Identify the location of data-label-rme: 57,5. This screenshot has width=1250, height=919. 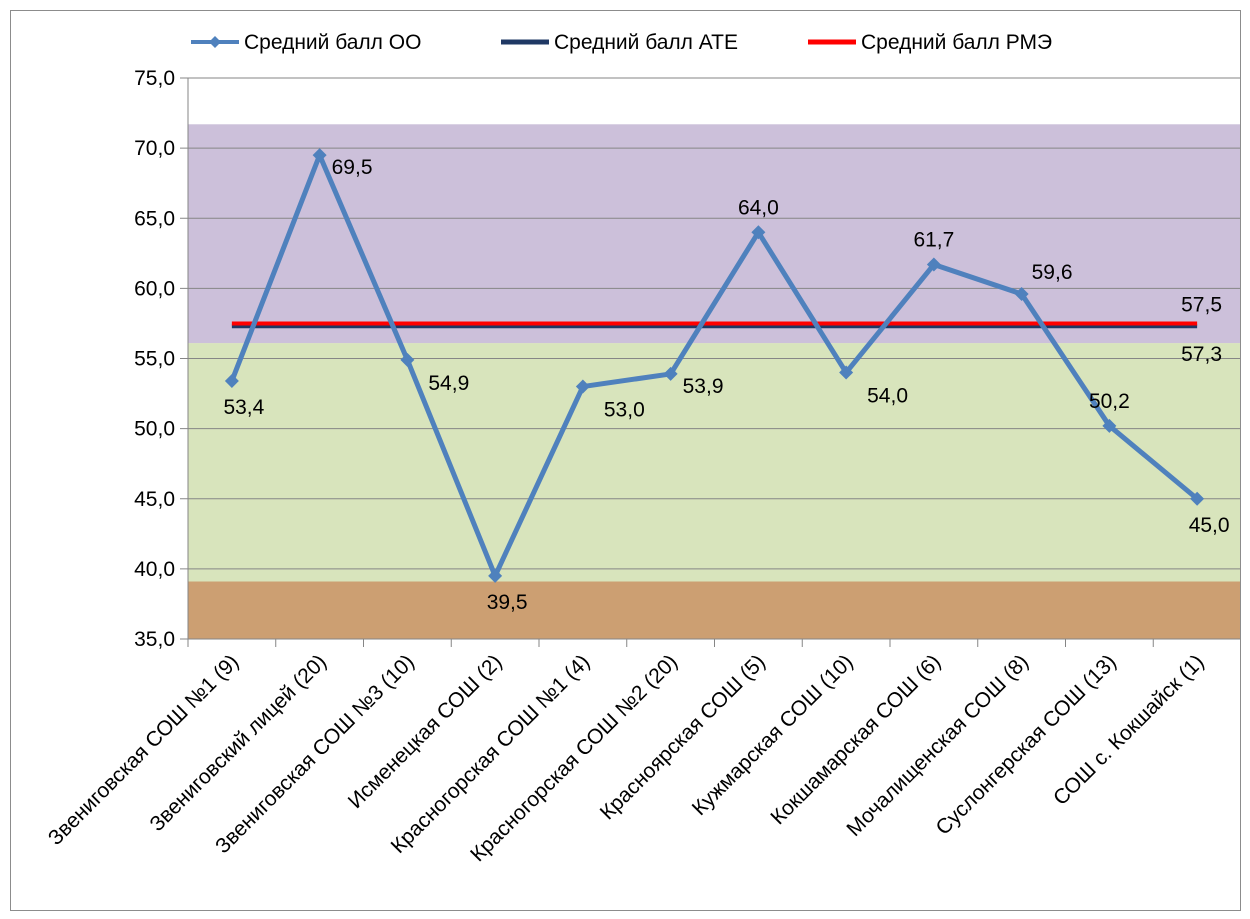
(1201, 304).